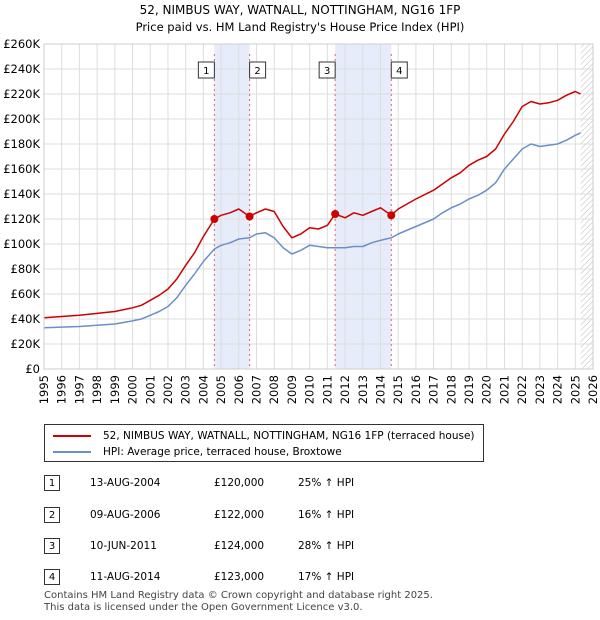 The height and width of the screenshot is (620, 600). I want to click on y-tick-label: £160K, so click(21, 169).